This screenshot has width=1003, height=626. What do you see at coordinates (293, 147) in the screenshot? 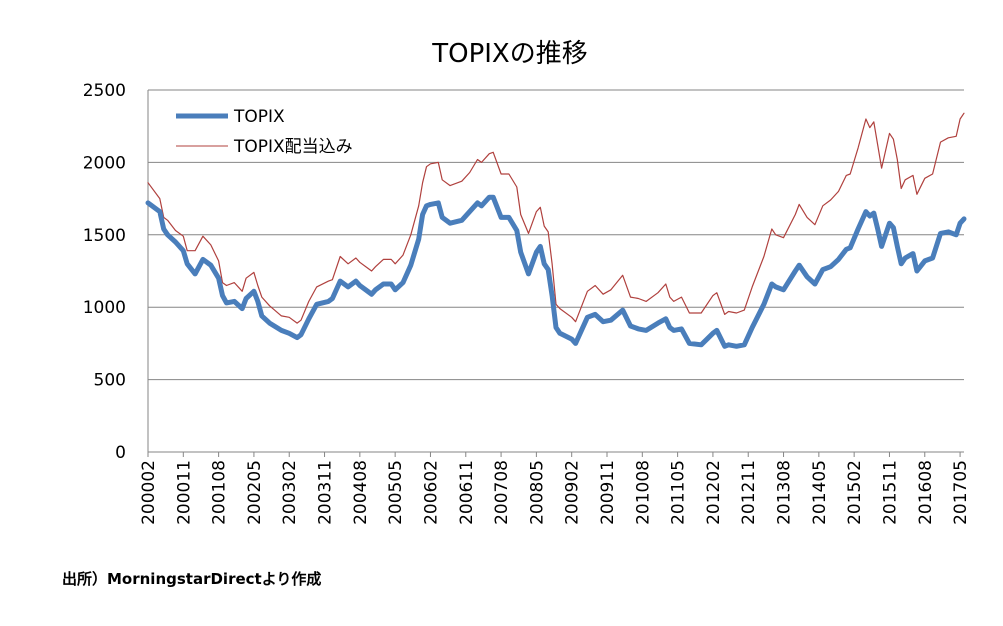
I see `legend-label-topix-div: TOPIX配当込み` at bounding box center [293, 147].